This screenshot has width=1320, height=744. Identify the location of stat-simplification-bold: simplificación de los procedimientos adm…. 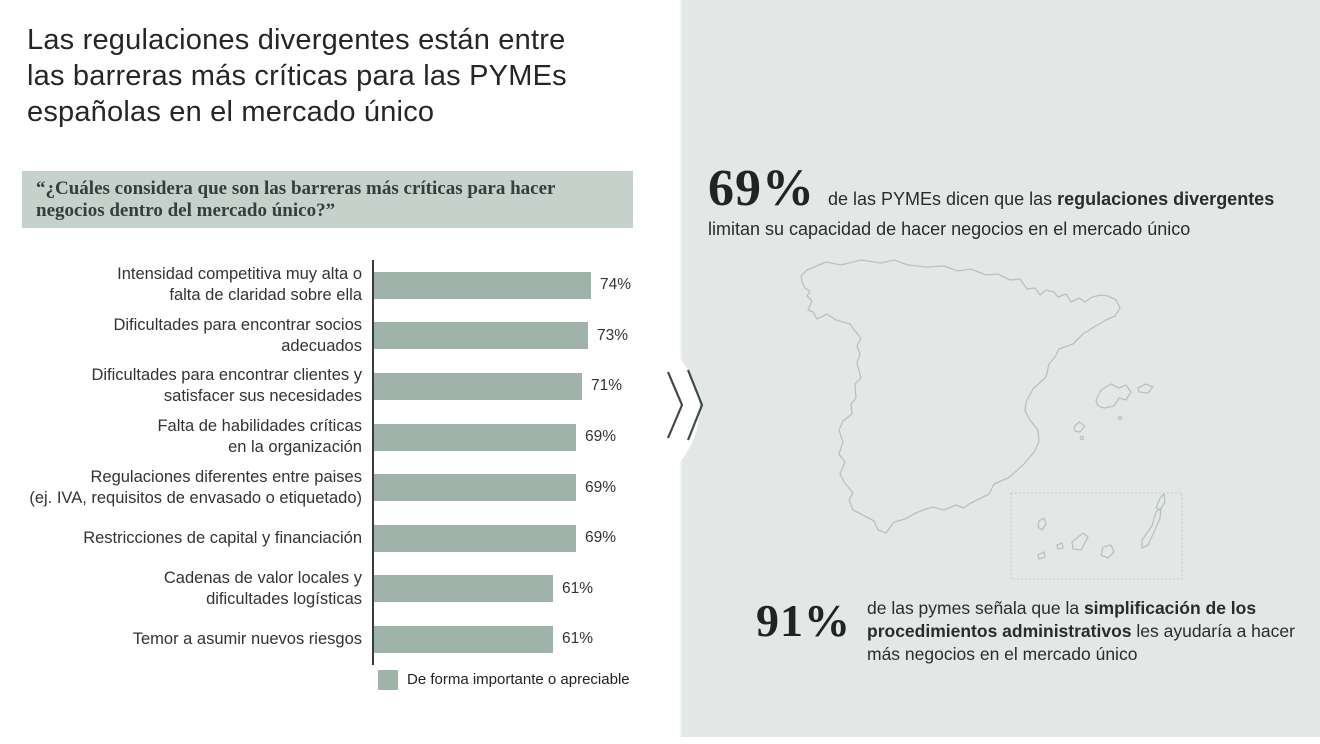
(1062, 619).